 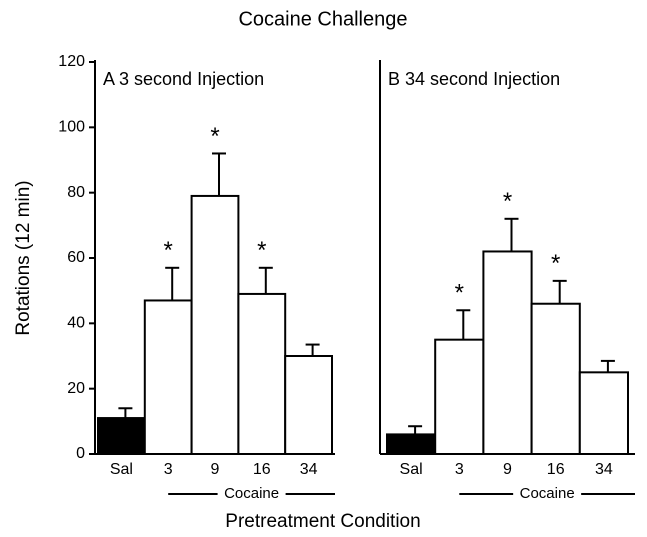 I want to click on panel-title: B 34 second Injection, so click(x=474, y=79).